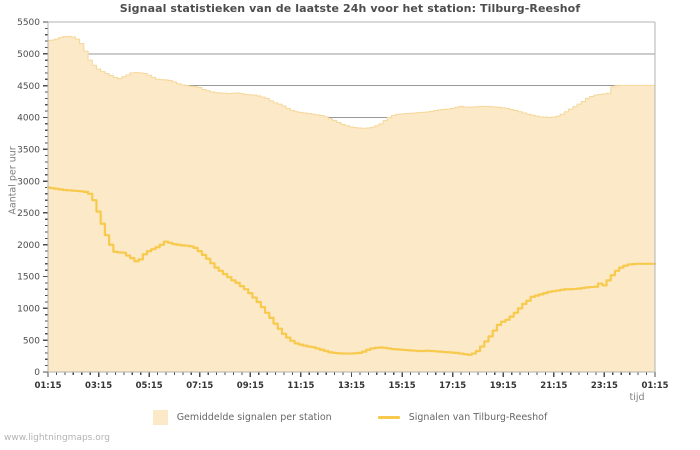  Describe the element at coordinates (28, 23) in the screenshot. I see `svg-text: 5500` at that location.